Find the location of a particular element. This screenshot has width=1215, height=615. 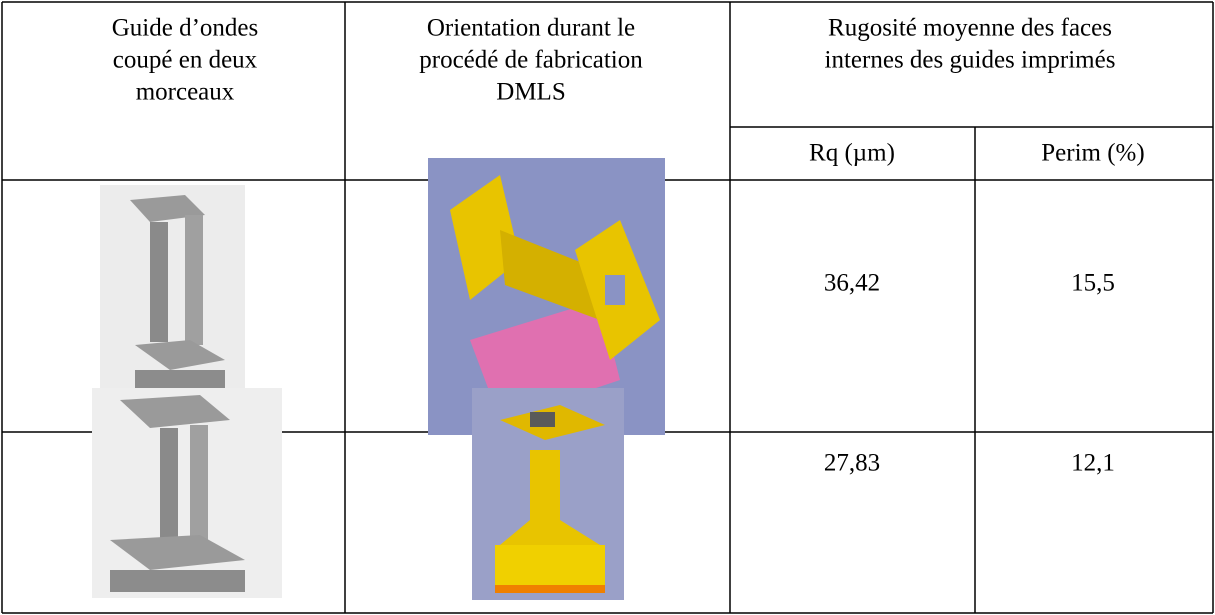

photo-waveguide-split is located at coordinates (172, 305).